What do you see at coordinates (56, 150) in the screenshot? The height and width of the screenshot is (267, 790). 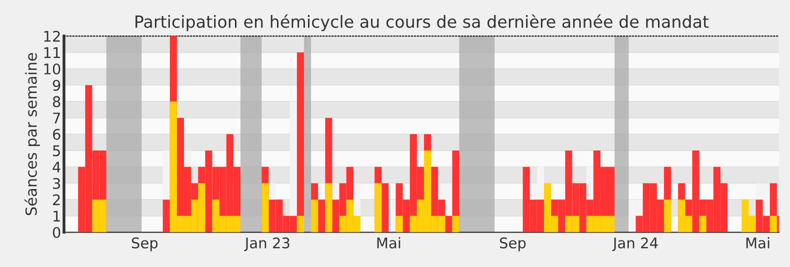 I see `y-tick-label: 5` at bounding box center [56, 150].